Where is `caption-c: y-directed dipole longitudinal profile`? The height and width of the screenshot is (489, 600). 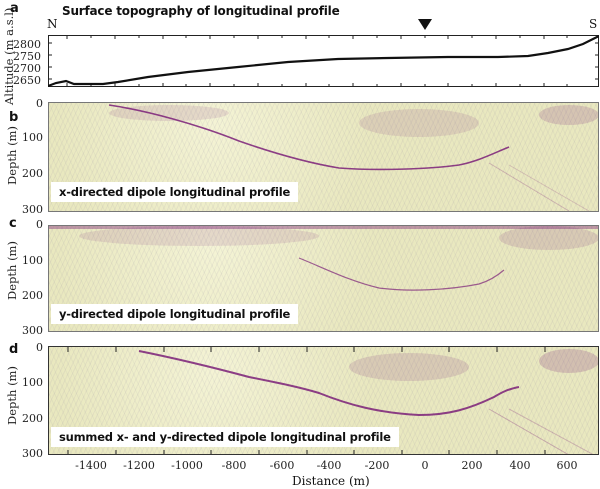 caption-c: y-directed dipole longitudinal profile is located at coordinates (175, 314).